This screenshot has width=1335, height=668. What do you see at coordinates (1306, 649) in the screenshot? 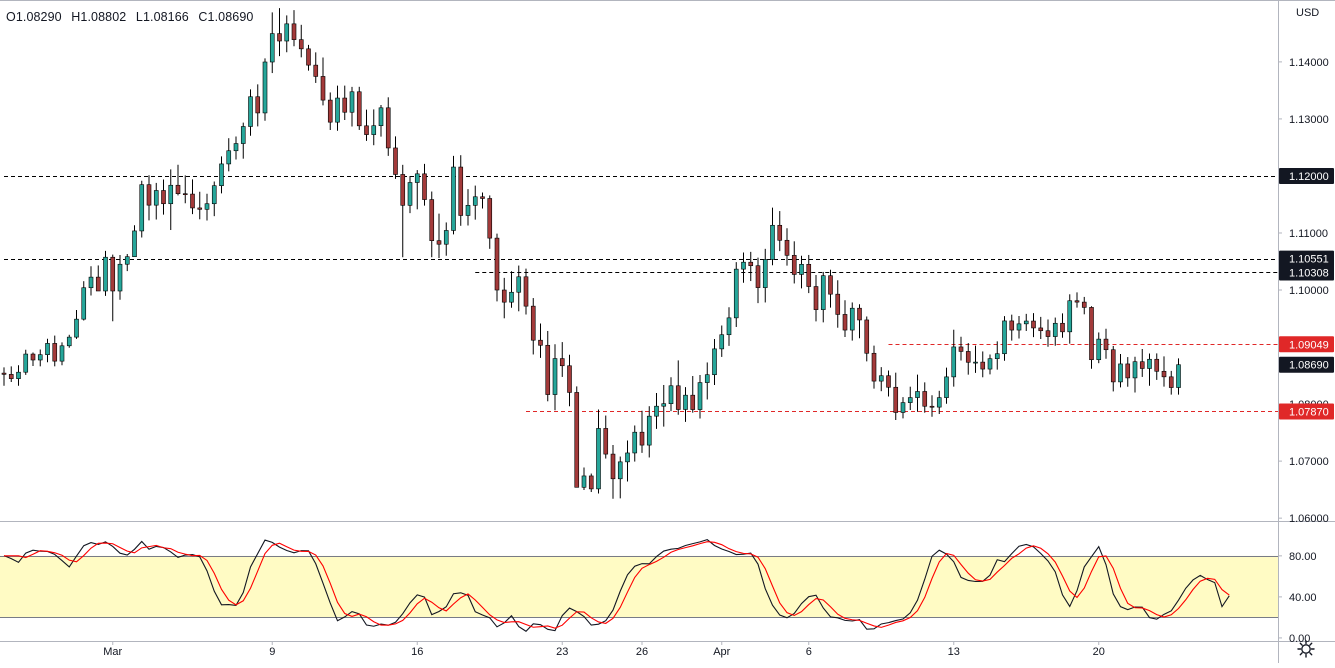
I see `gear-icon` at bounding box center [1306, 649].